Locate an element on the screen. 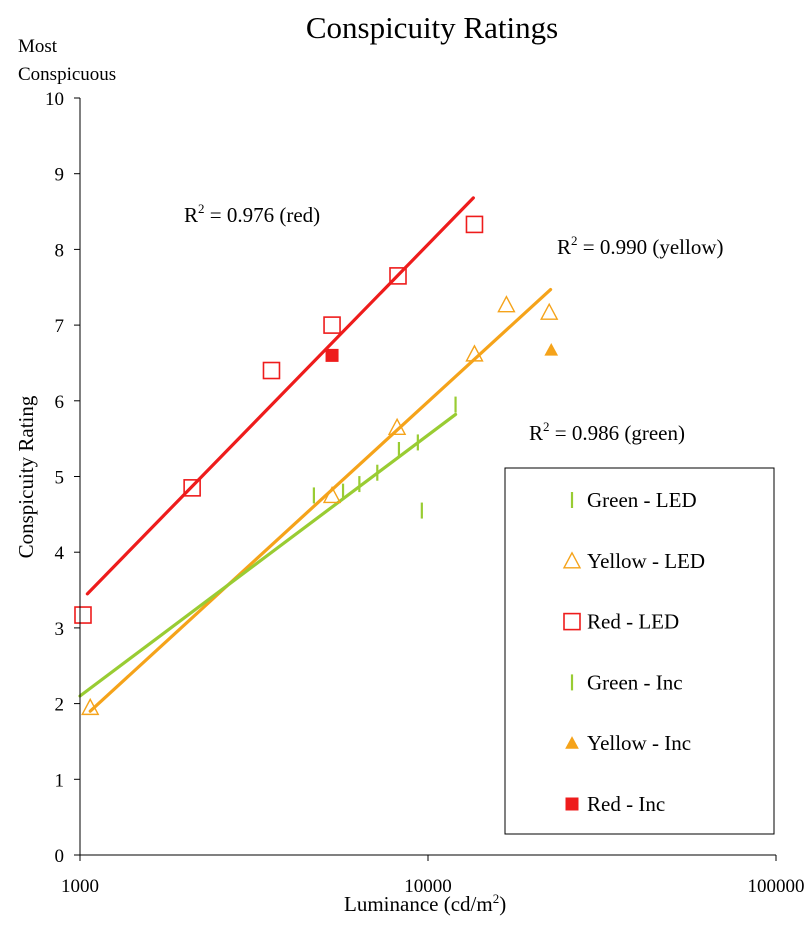 The height and width of the screenshot is (944, 812). x-tick-label: 10000 is located at coordinates (428, 886).